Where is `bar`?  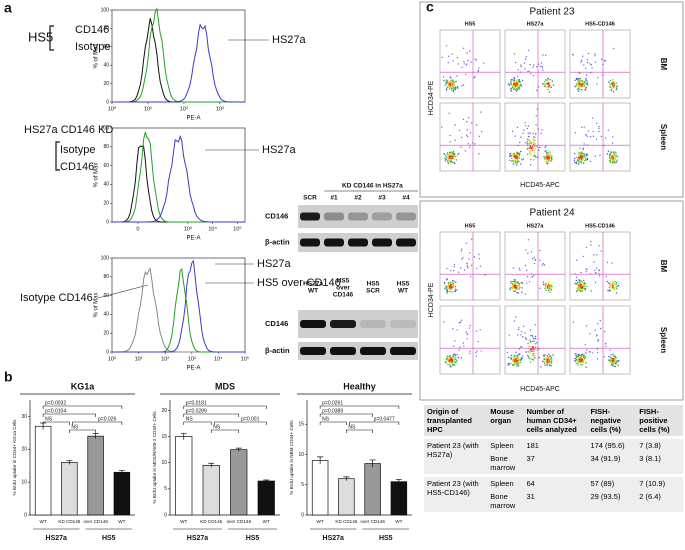
bar is located at coordinates (372, 489).